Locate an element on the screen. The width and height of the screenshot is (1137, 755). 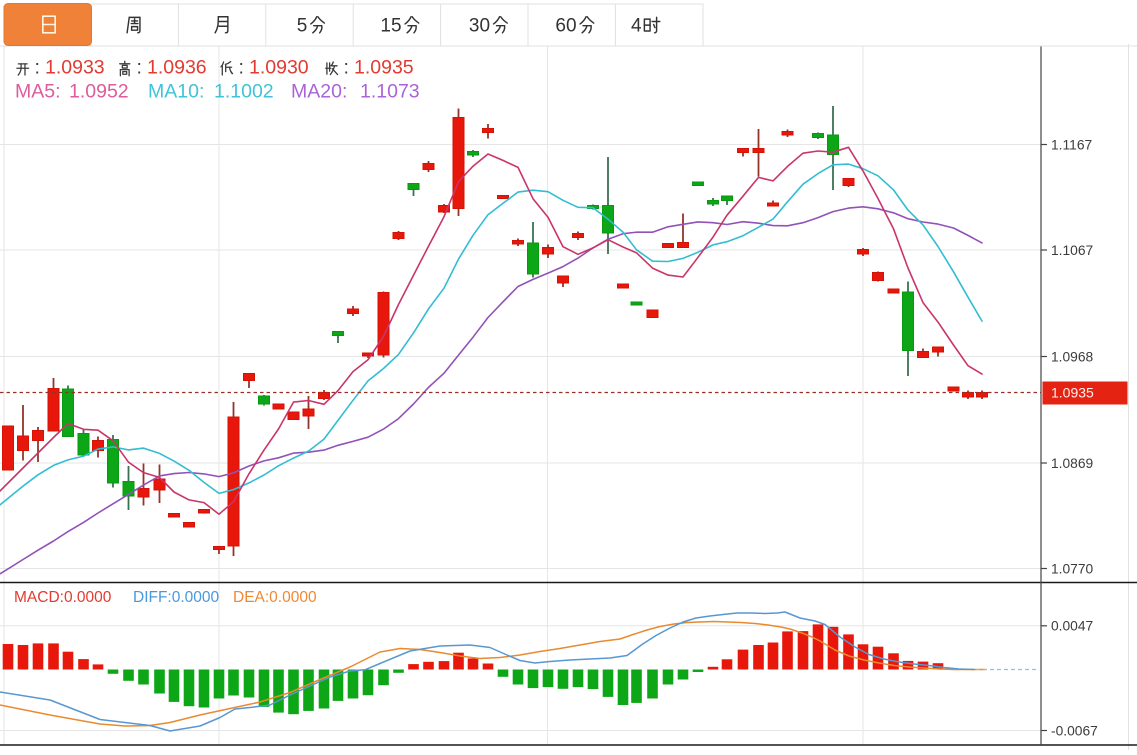
svg-text: 1.0968 is located at coordinates (1072, 356).